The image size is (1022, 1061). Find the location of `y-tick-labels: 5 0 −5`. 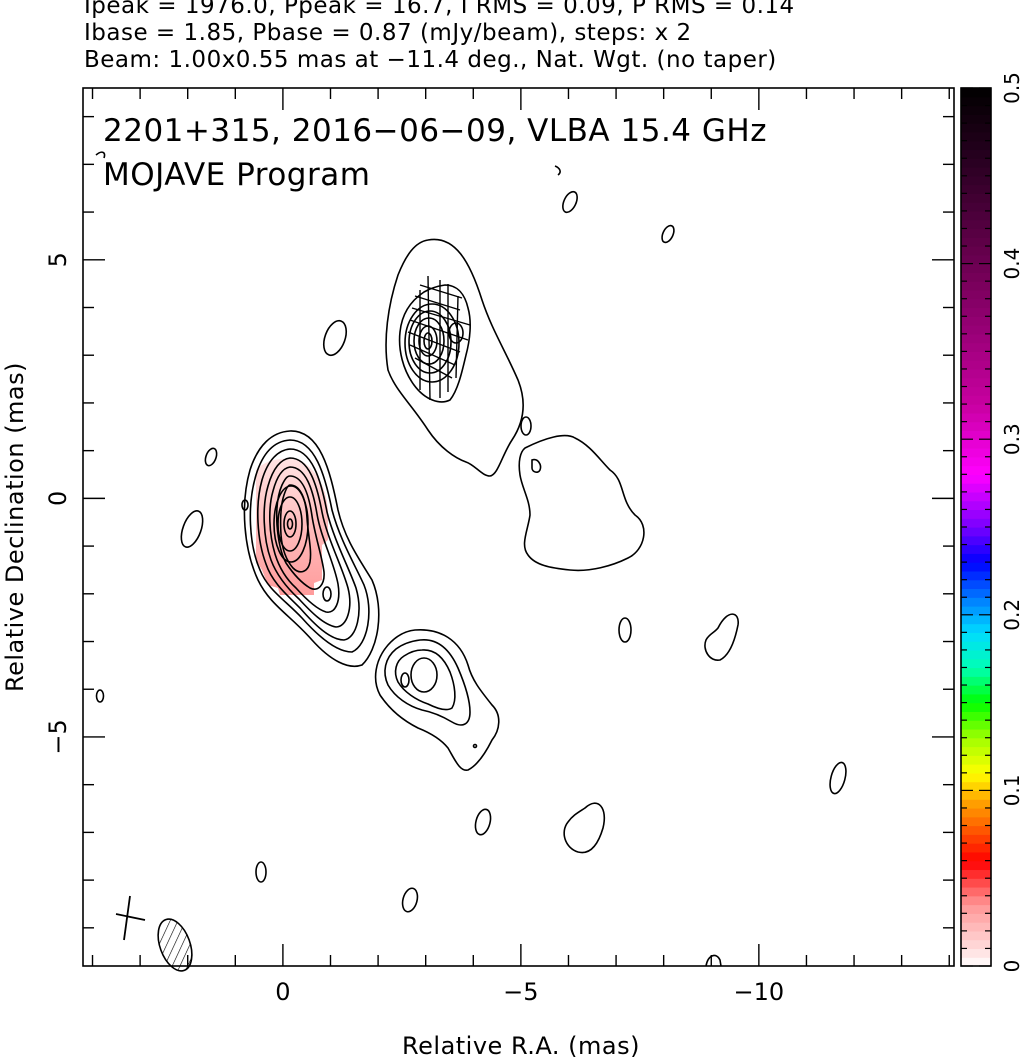

y-tick-labels: 5 0 −5 is located at coordinates (58, 503).